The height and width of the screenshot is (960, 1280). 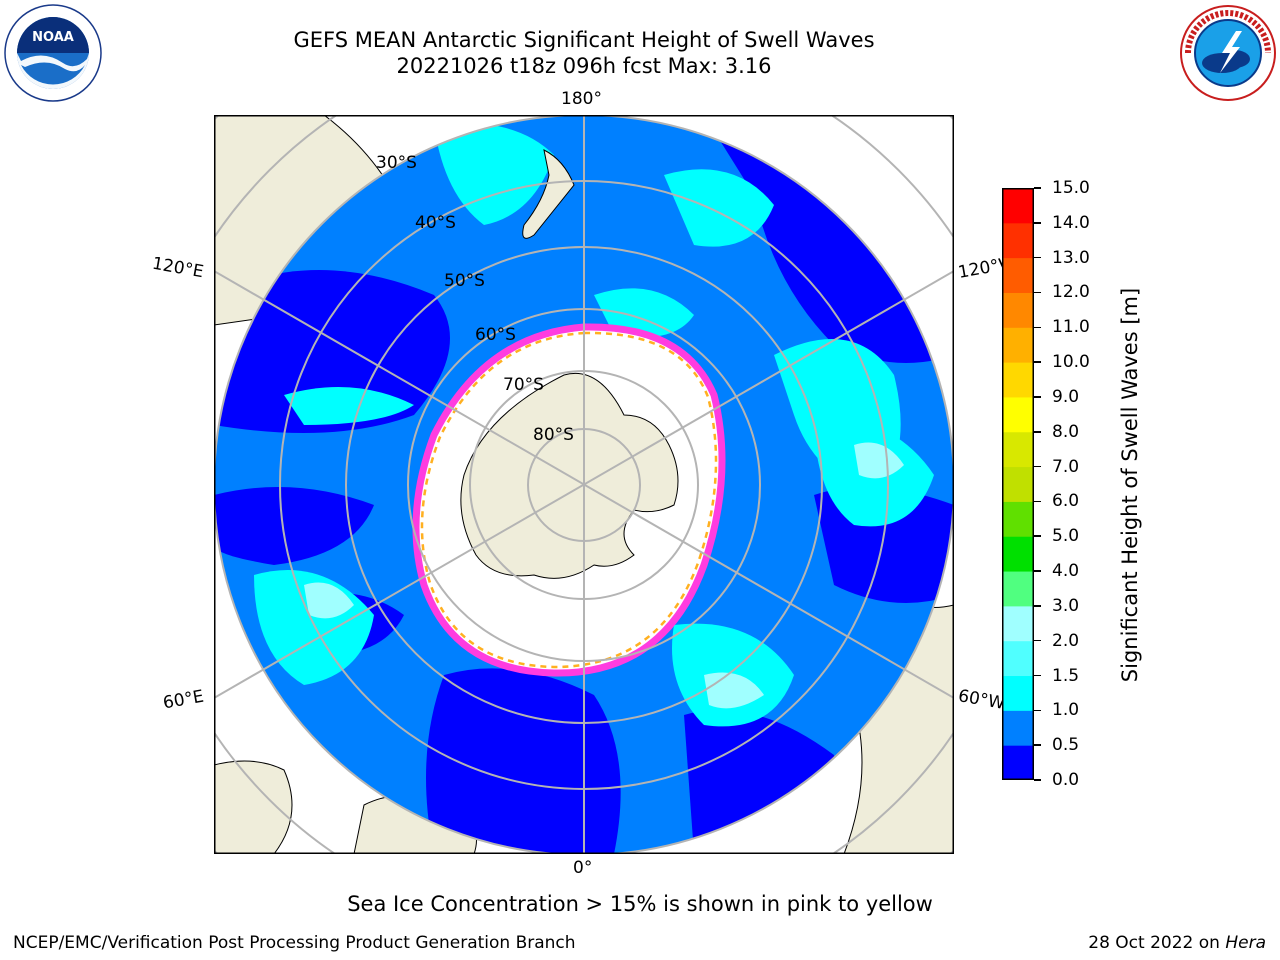 What do you see at coordinates (584, 66) in the screenshot?
I see `title-line-2: 20221026 t18z 096h fcst Max: 3.16` at bounding box center [584, 66].